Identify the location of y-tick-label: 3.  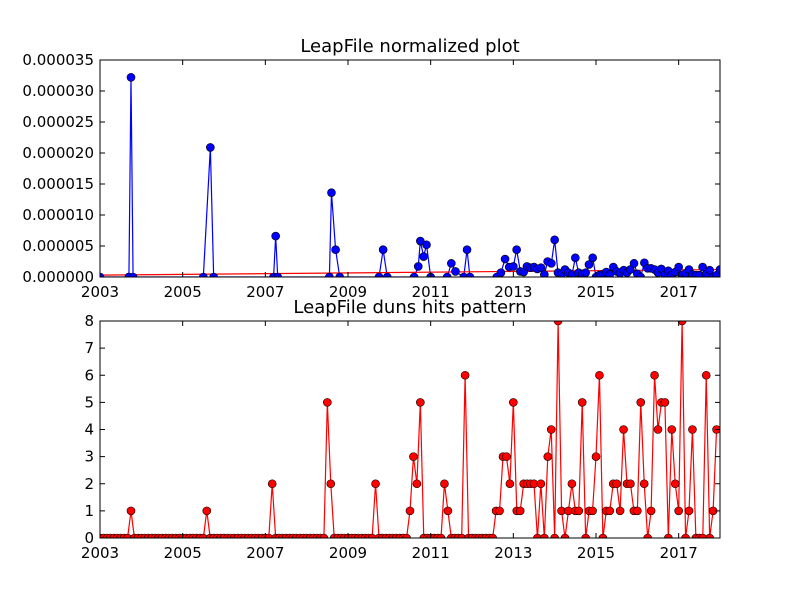
(89, 457).